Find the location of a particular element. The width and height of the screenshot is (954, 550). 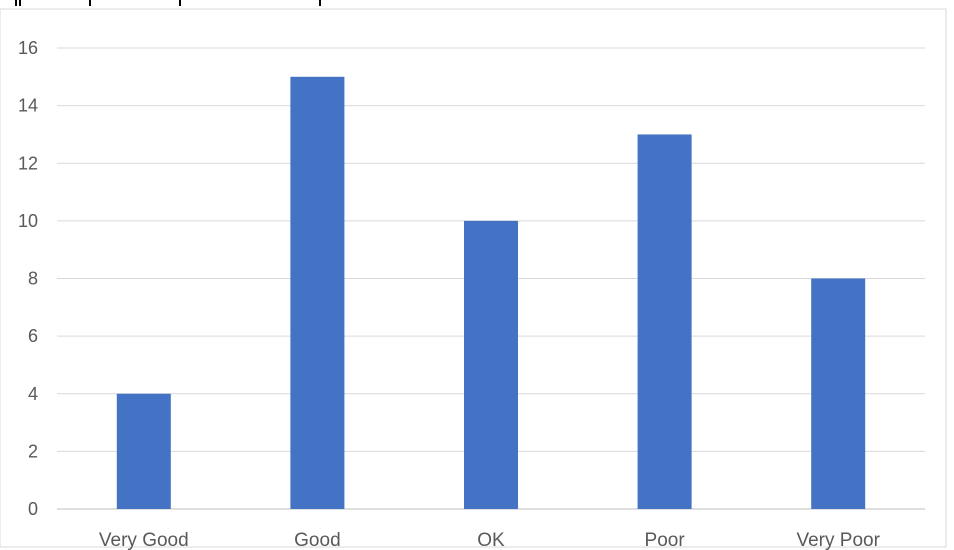

x-tick-label: Good is located at coordinates (317, 540).